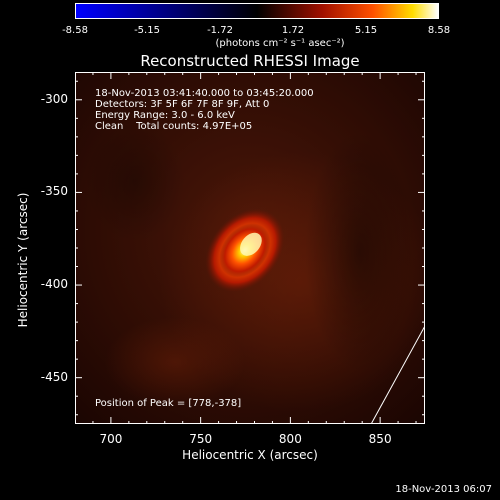  I want to click on solar-limb-line, so click(397, 374).